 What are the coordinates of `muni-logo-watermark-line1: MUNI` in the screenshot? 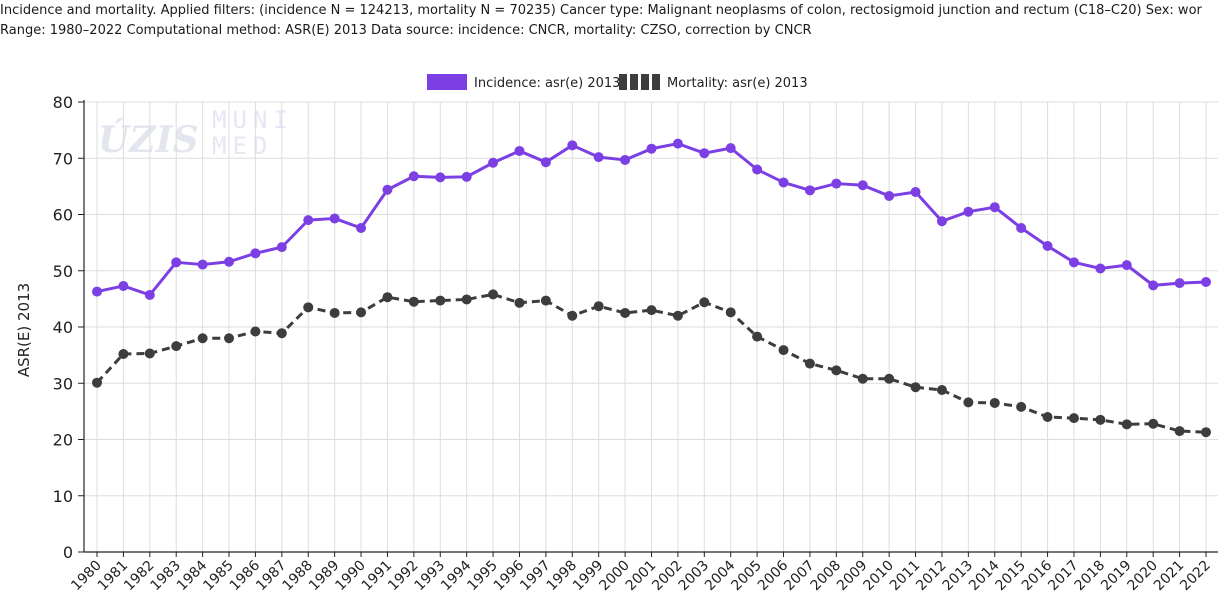 It's located at (253, 120).